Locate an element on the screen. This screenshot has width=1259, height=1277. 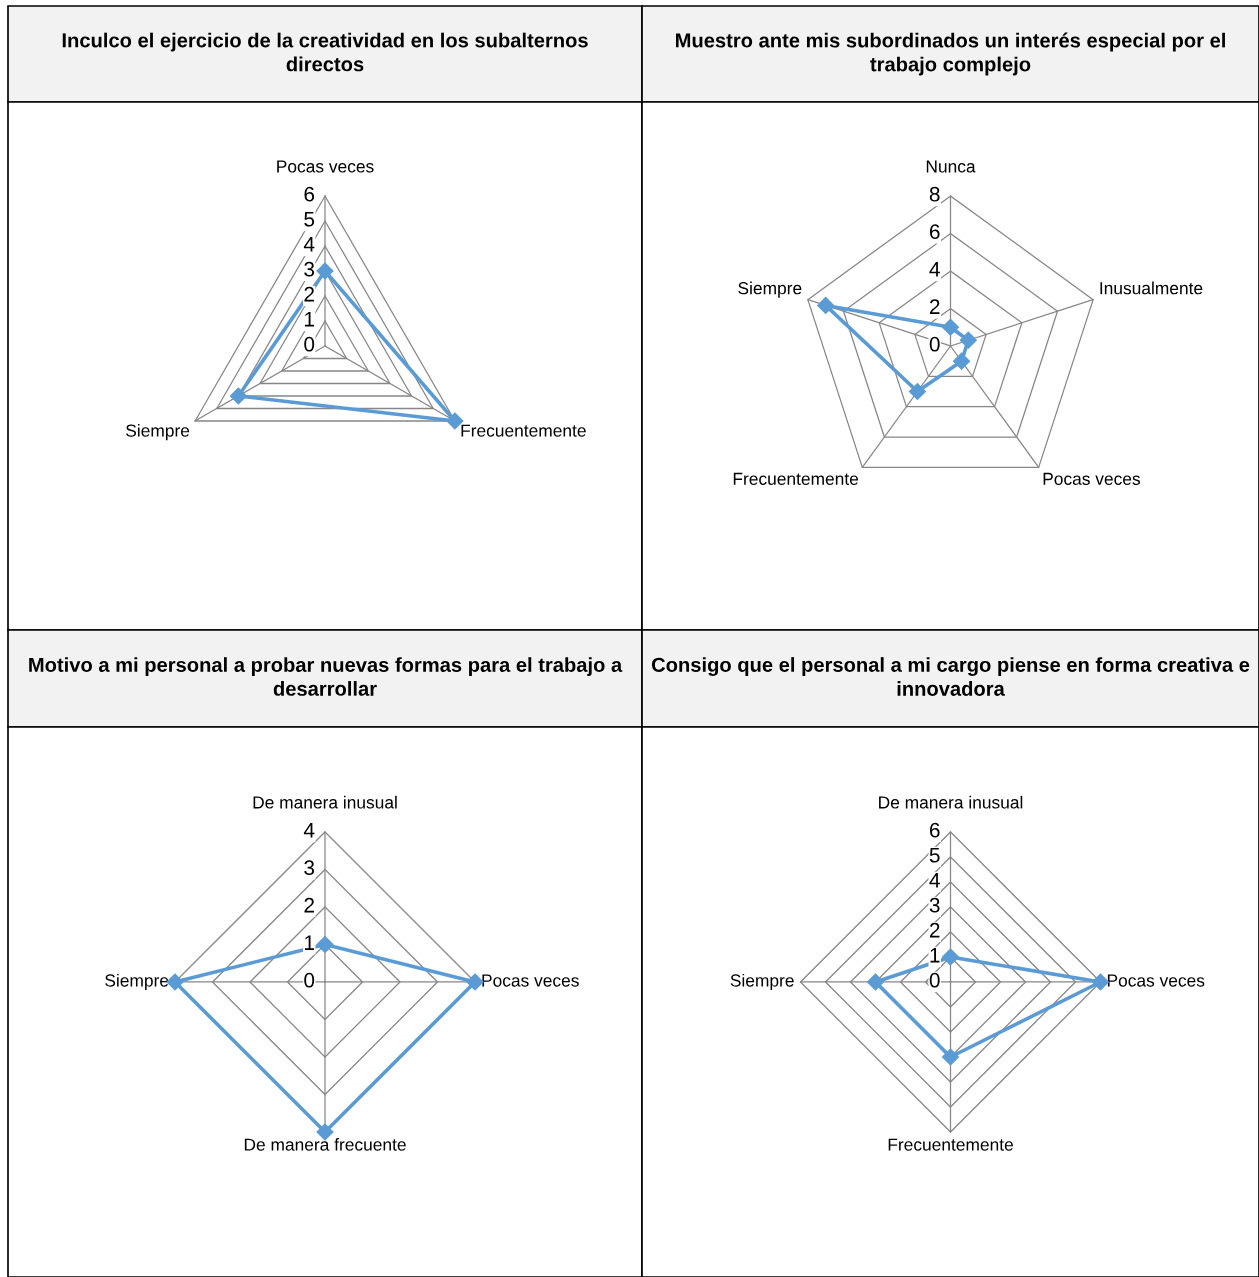
spoke-label: De manera frecuente is located at coordinates (325, 1144).